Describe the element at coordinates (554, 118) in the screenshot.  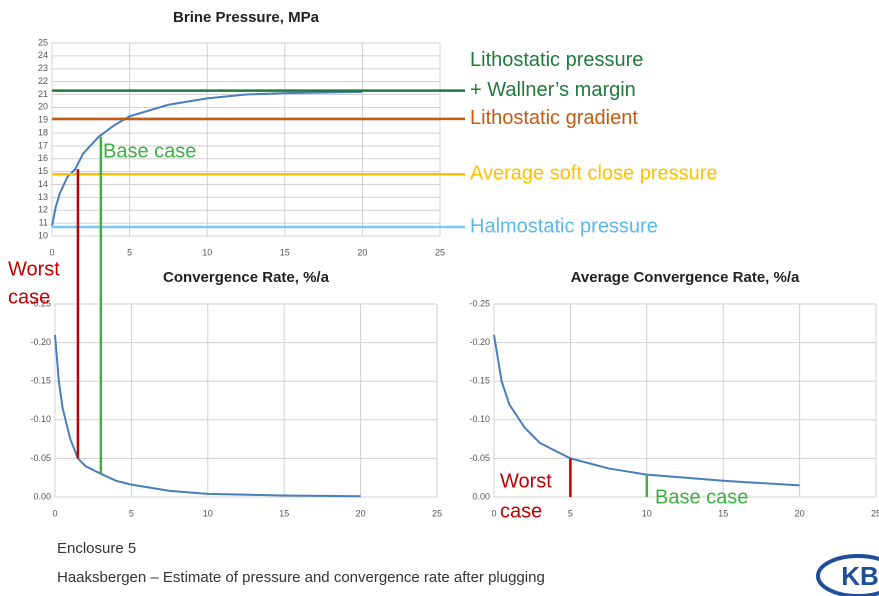
I see `reference-label: Lithostatic gradient` at that location.